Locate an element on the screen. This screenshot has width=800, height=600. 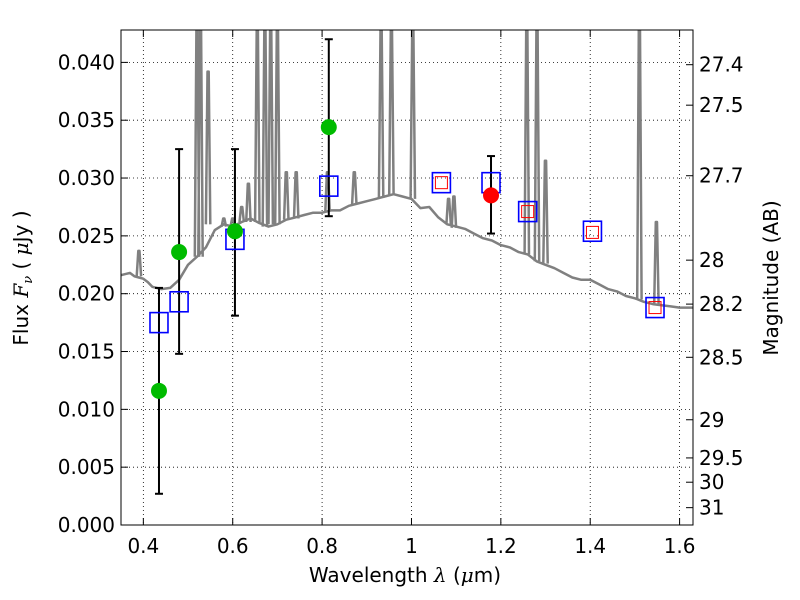
x-tick-label: 0.8 is located at coordinates (322, 546).